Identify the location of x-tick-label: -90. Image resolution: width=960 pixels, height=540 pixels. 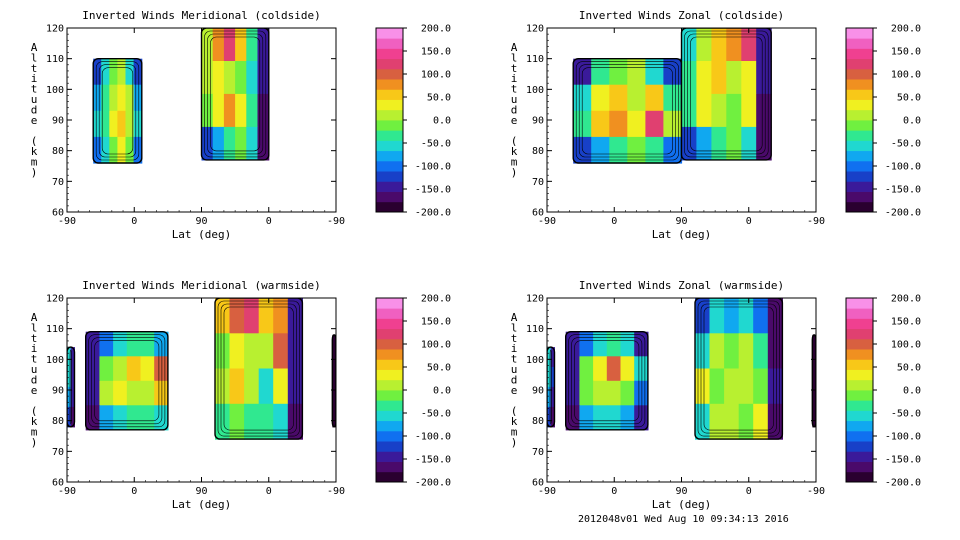
(336, 491).